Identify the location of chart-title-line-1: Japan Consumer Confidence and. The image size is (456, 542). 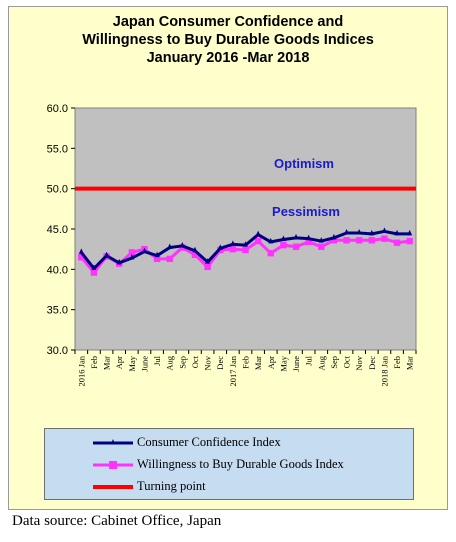
(228, 22).